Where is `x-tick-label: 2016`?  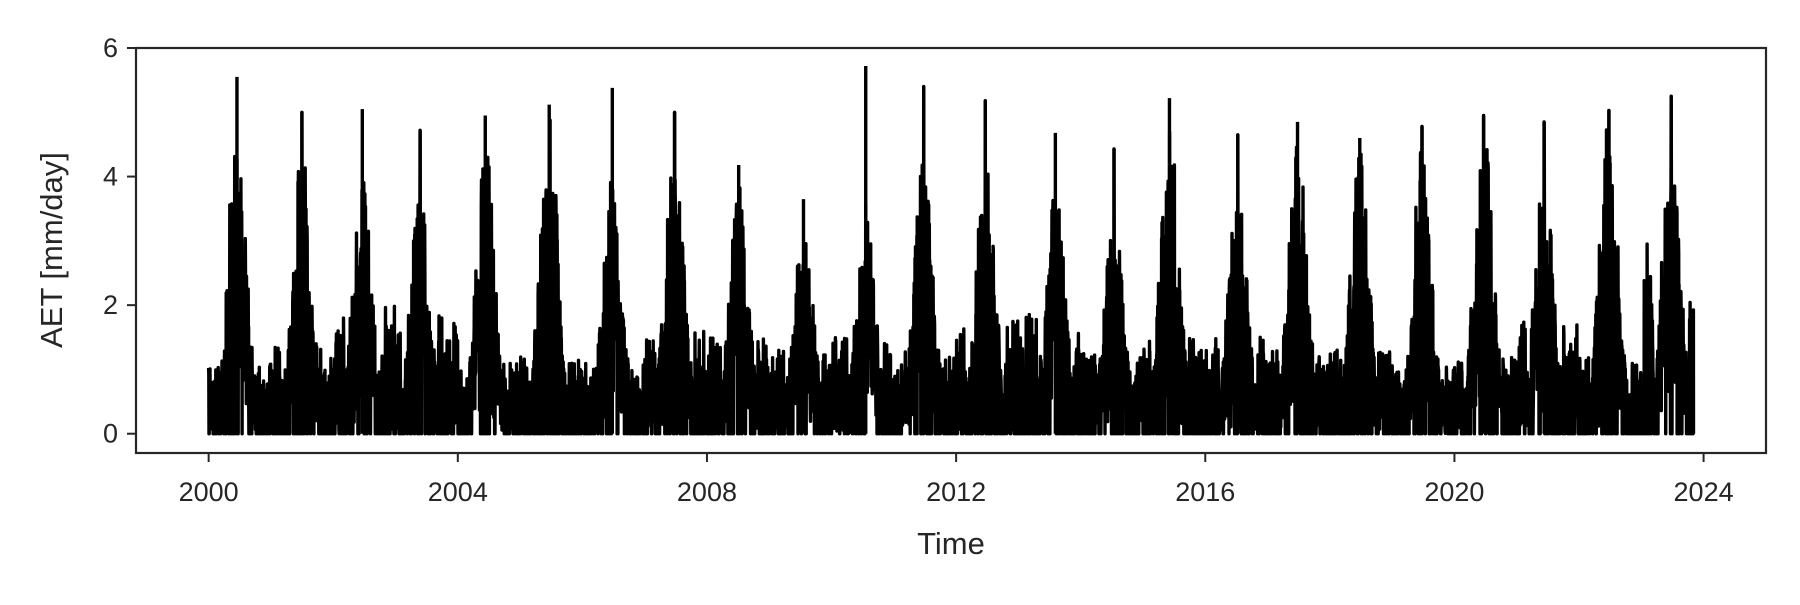
x-tick-label: 2016 is located at coordinates (1205, 492).